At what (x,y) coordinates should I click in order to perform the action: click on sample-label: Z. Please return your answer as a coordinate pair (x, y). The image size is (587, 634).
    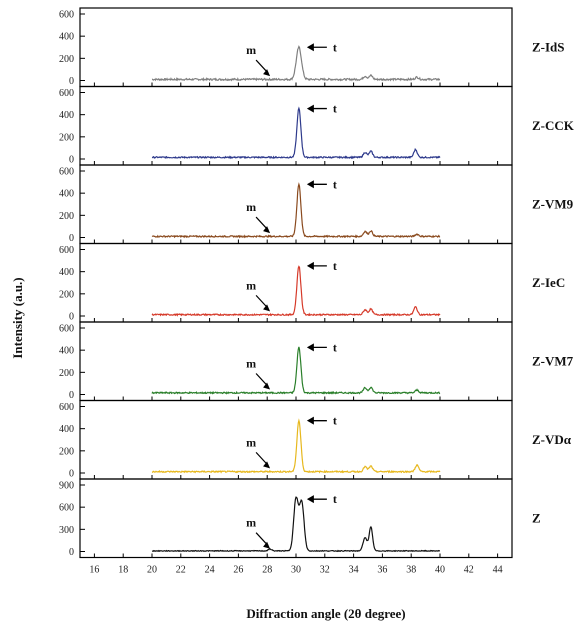
    Looking at the image, I should click on (536, 517).